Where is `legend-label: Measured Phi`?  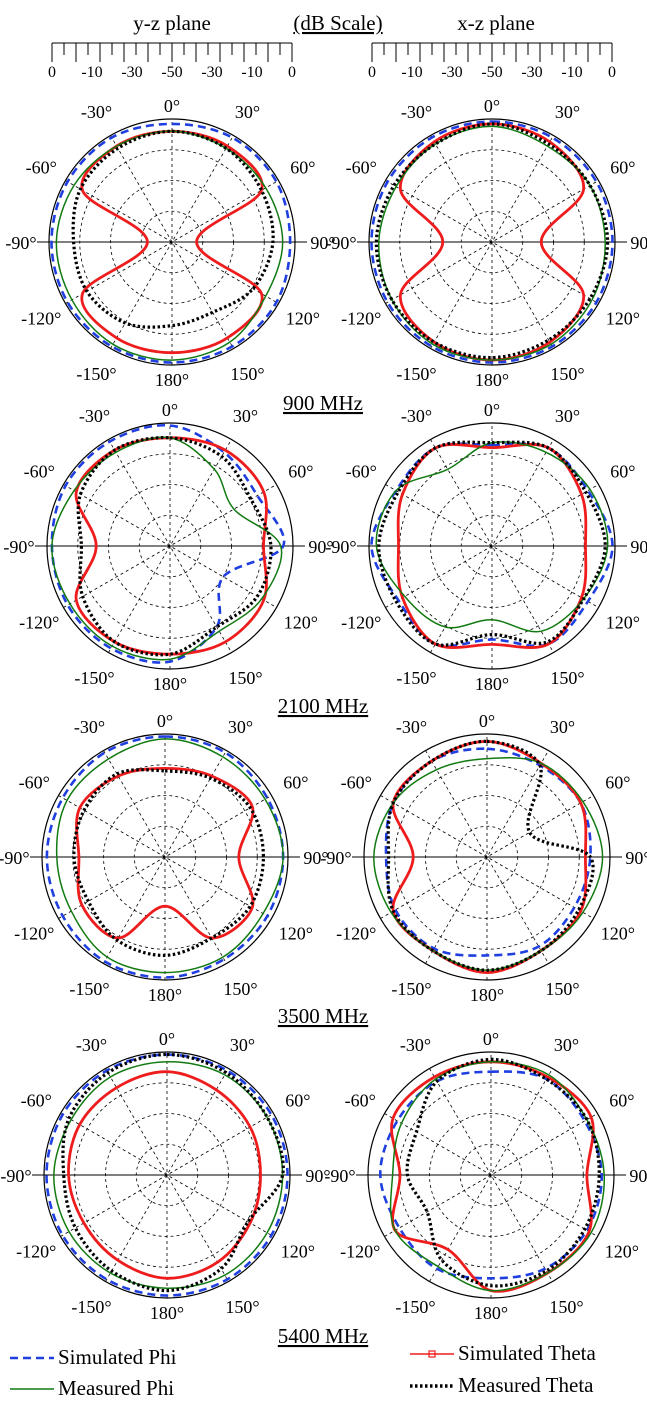
legend-label: Measured Phi is located at coordinates (116, 1388).